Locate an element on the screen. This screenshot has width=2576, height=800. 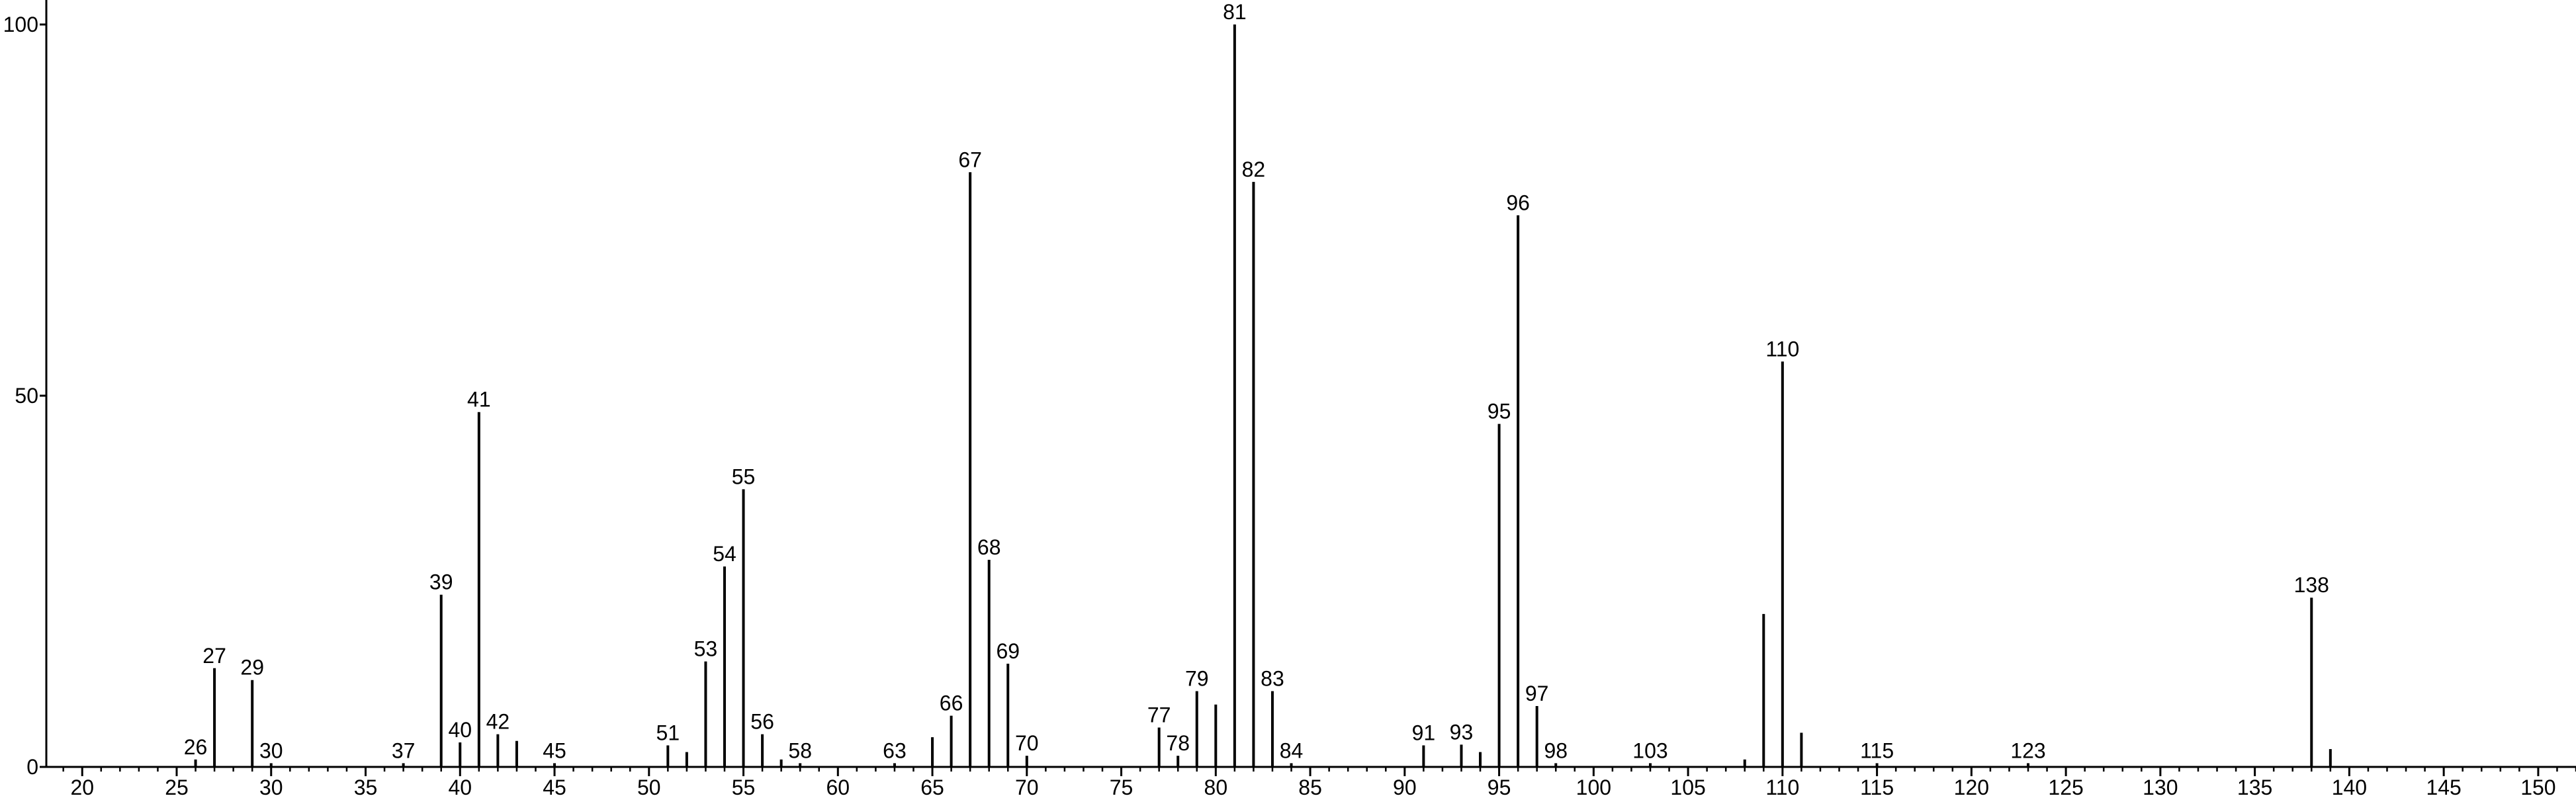
x-tick-label: 20 is located at coordinates (82, 787).